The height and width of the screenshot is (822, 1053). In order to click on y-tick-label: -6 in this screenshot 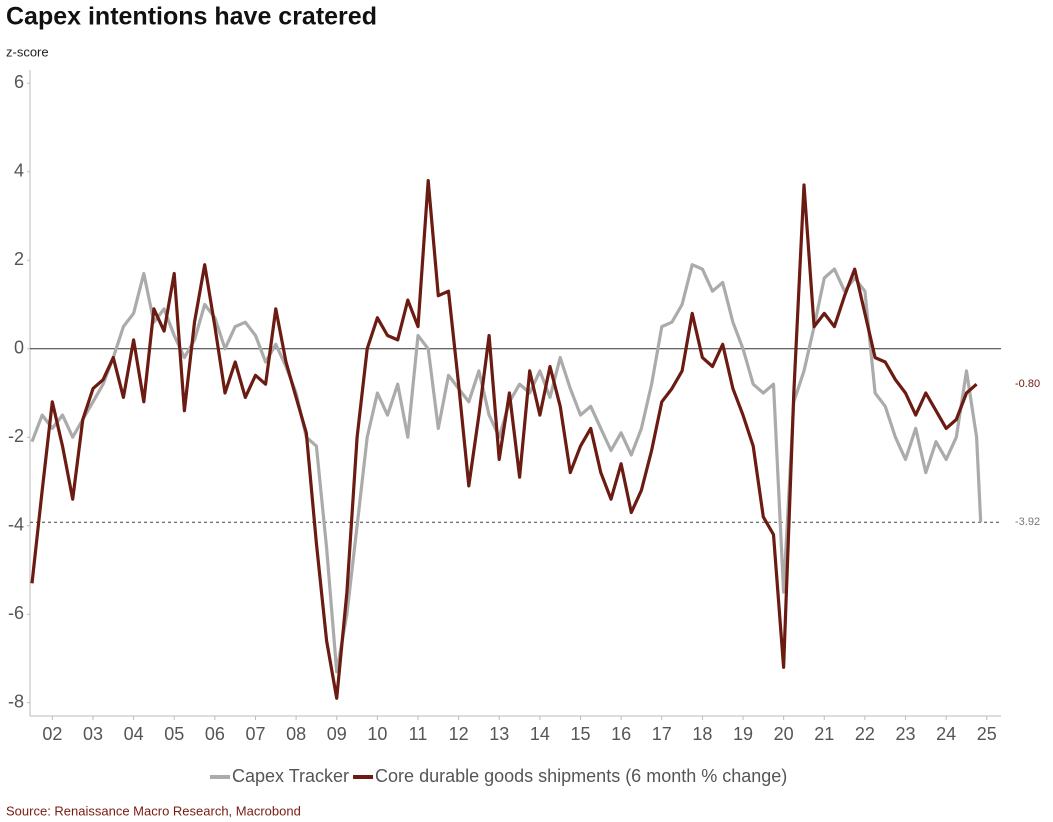, I will do `click(16, 613)`.